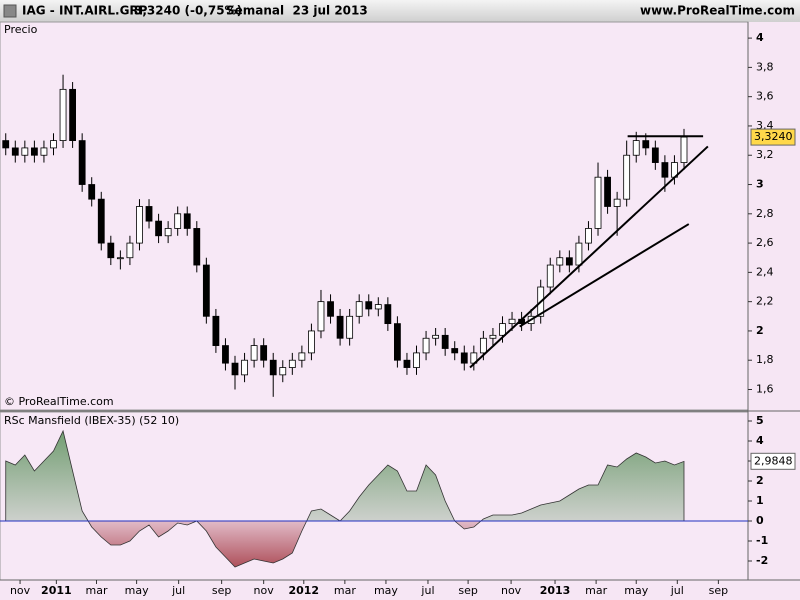 This screenshot has width=800, height=600. Describe the element at coordinates (91, 420) in the screenshot. I see `pane-title: RSc Mansfield (IBEX-35) (52 10)` at that location.